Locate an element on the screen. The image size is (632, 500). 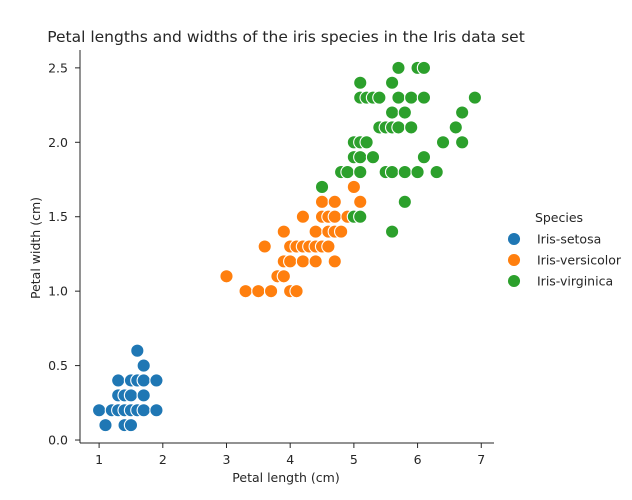
x-tick-label: 6 is located at coordinates (418, 459).